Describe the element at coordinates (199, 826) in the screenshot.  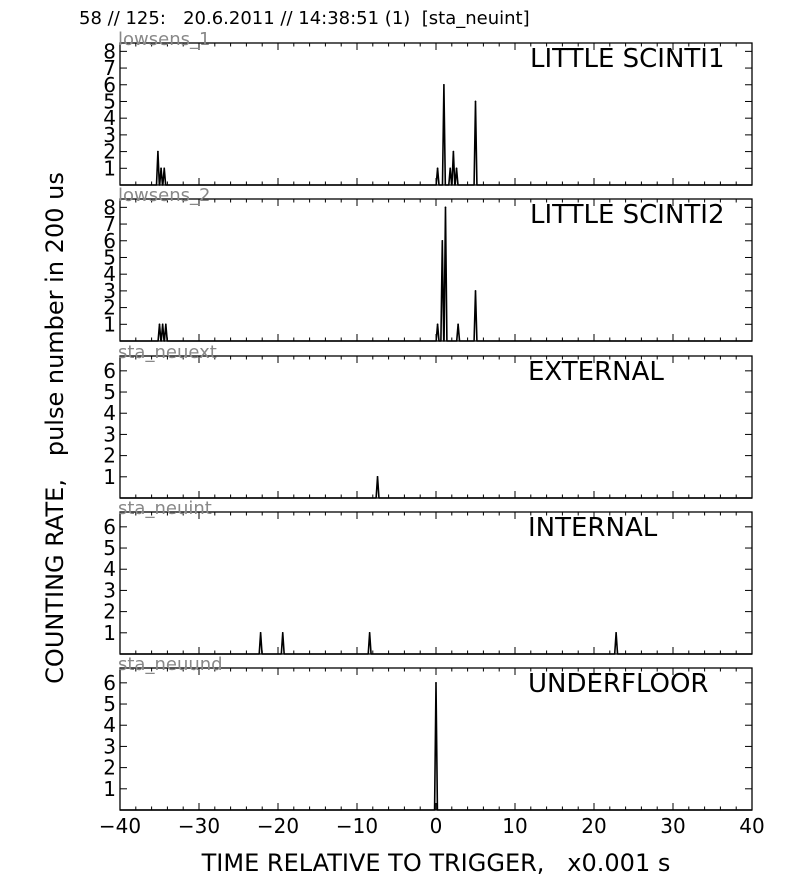
I see `x-tick-label: −30` at that location.